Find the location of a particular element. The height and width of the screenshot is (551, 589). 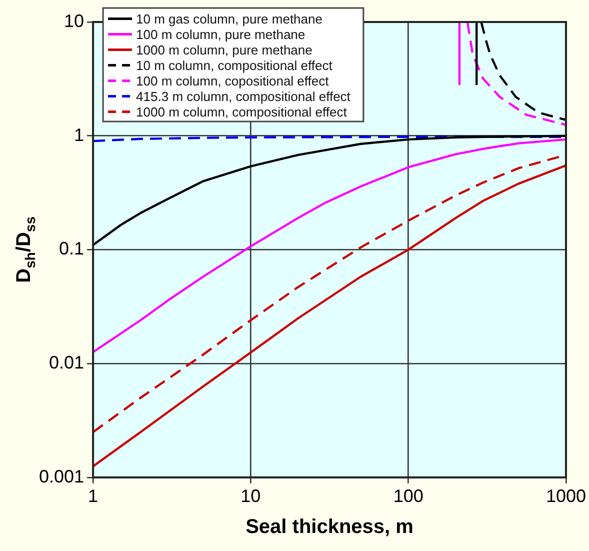

x-tick-label: 10 is located at coordinates (250, 496).